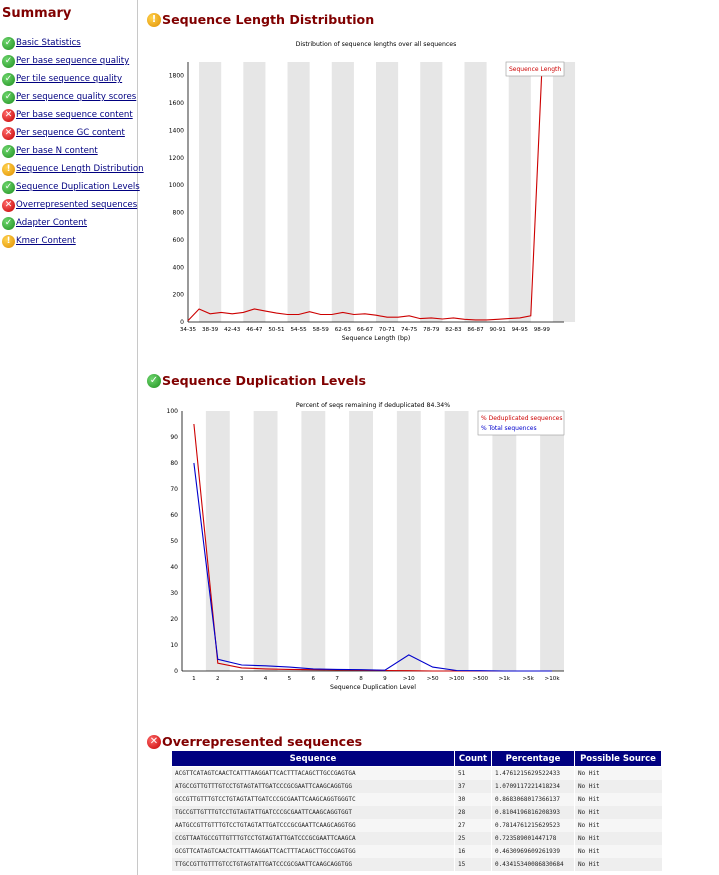 This screenshot has height=875, width=719. What do you see at coordinates (533, 838) in the screenshot?
I see `table-cell: 0.723589001447178` at bounding box center [533, 838].